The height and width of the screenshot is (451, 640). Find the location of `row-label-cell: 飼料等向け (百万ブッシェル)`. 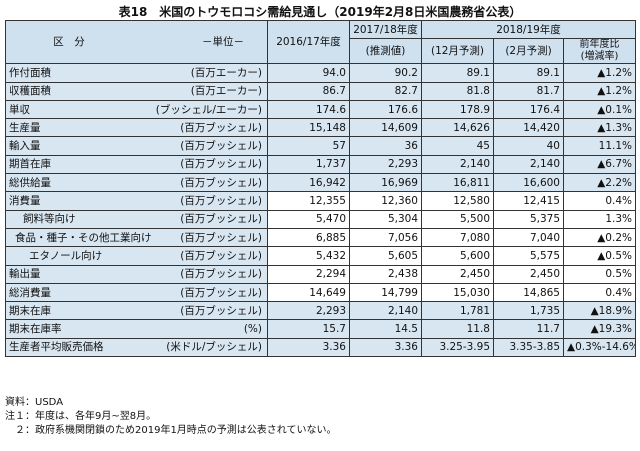

row-label-cell: 飼料等向け (百万ブッシェル) is located at coordinates (136, 219).